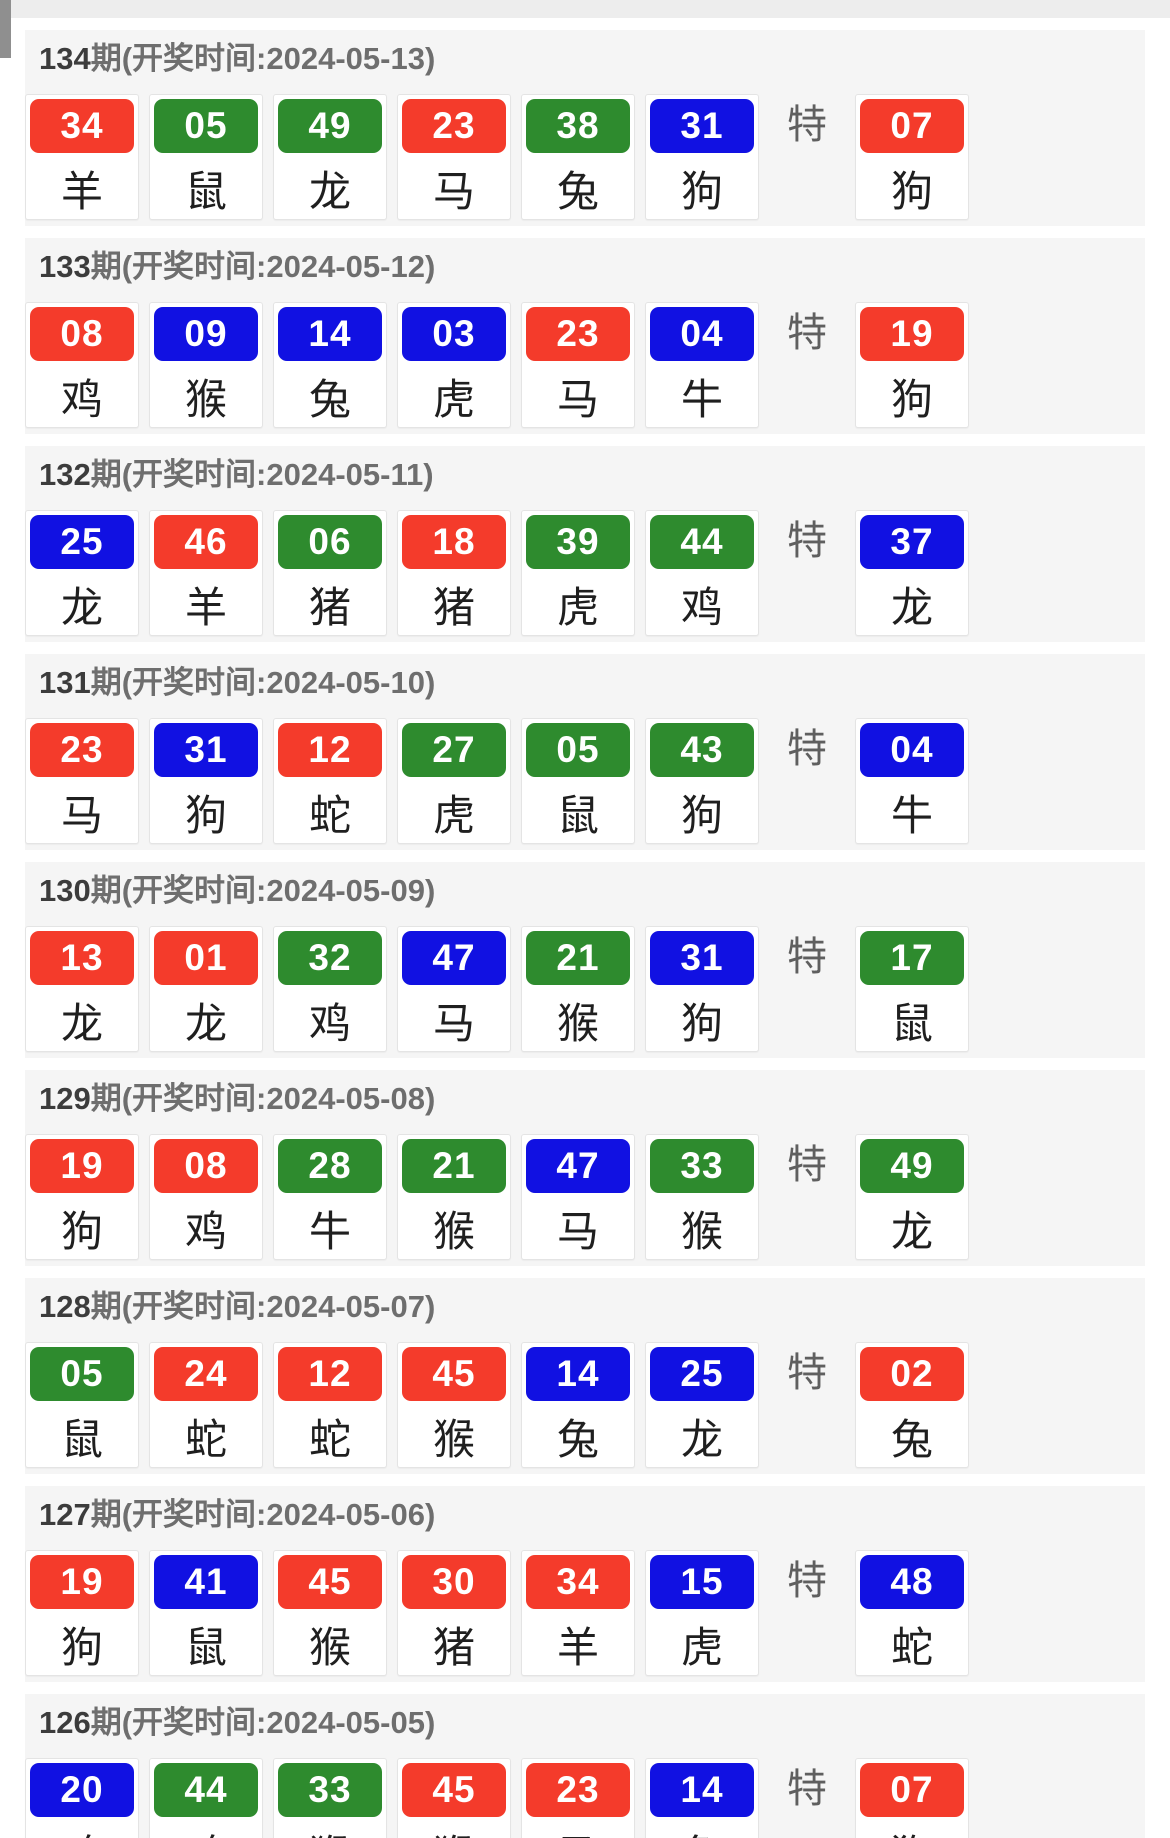 Image resolution: width=1170 pixels, height=1838 pixels. What do you see at coordinates (330, 1405) in the screenshot?
I see `number-cell: 12 蛇` at bounding box center [330, 1405].